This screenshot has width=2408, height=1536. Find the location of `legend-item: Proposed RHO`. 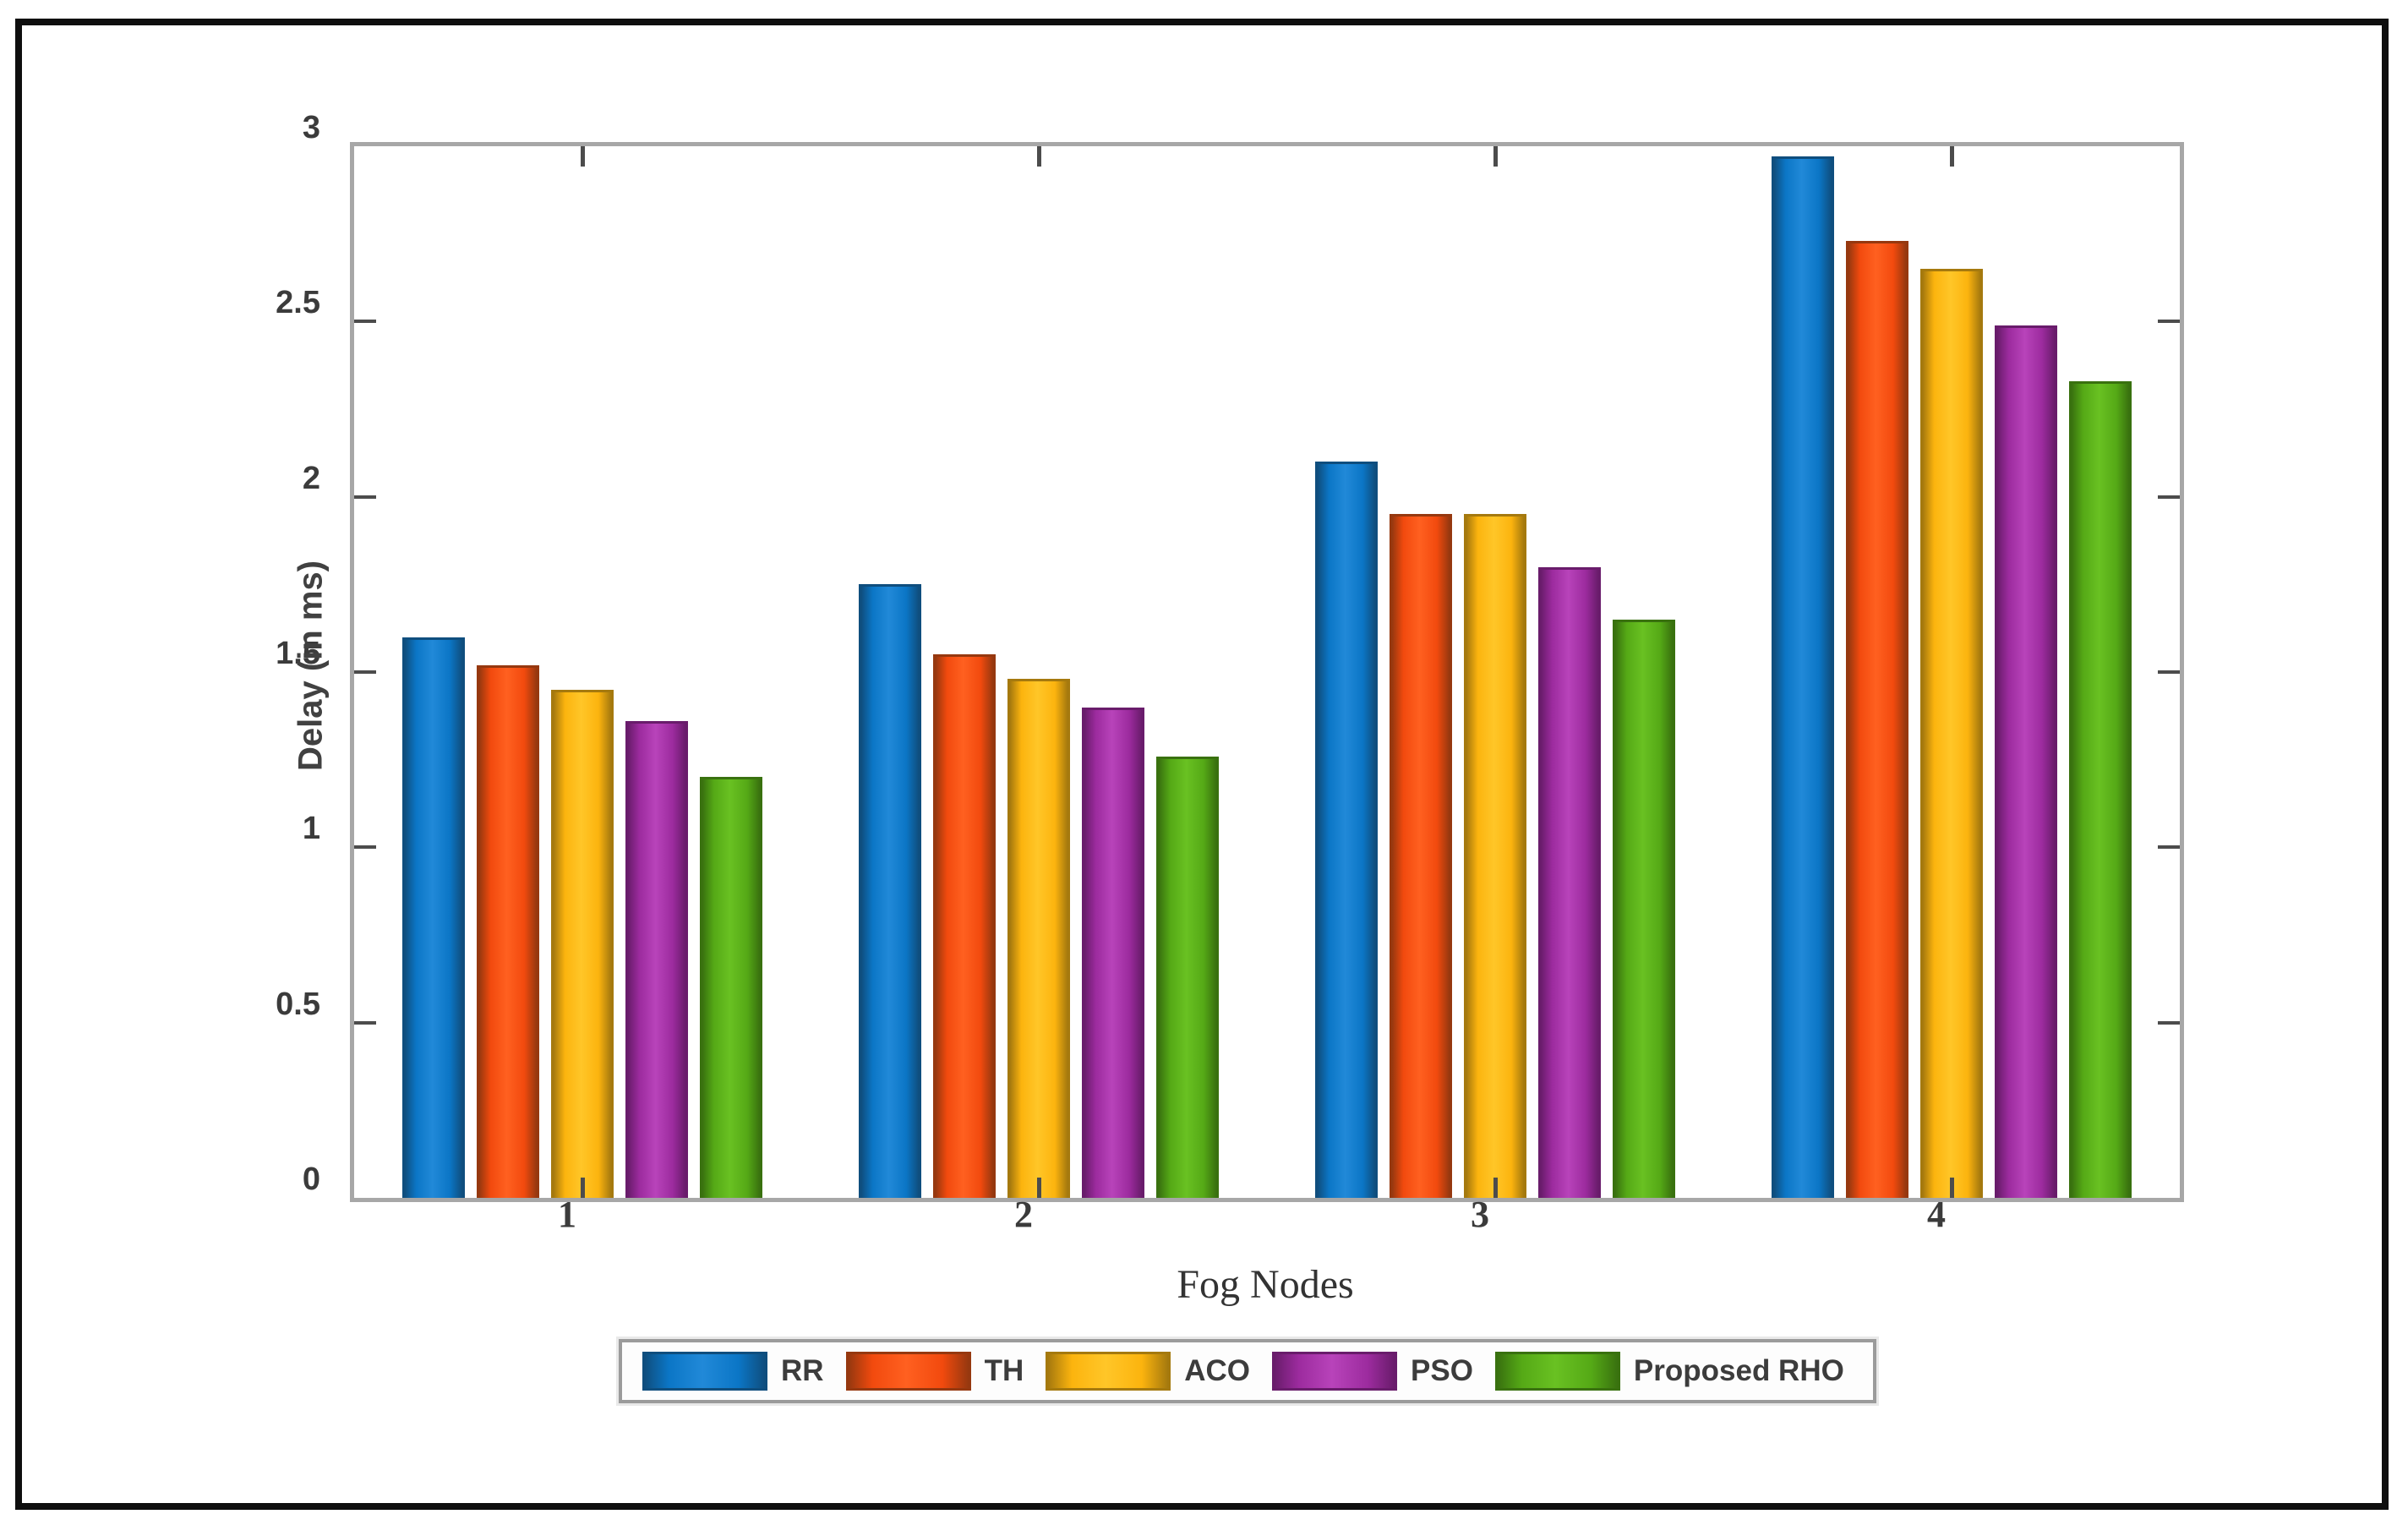

legend-item: Proposed RHO is located at coordinates (1680, 1371).